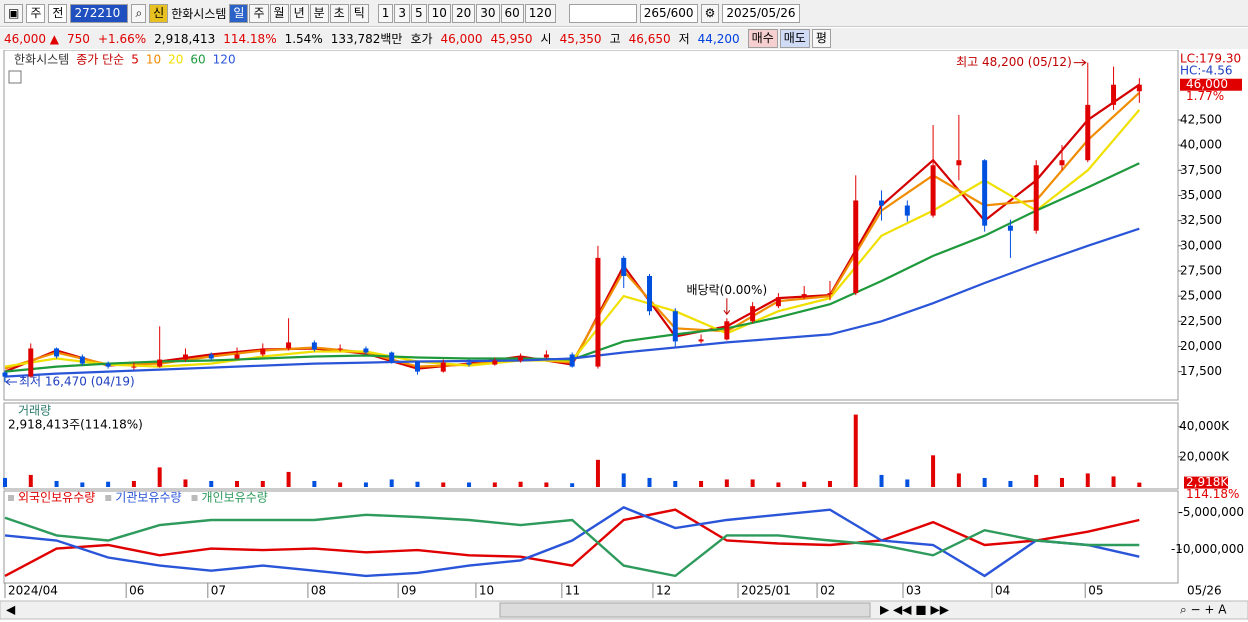 This screenshot has width=1248, height=622. What do you see at coordinates (685, 610) in the screenshot?
I see `scroll-thumb` at bounding box center [685, 610].